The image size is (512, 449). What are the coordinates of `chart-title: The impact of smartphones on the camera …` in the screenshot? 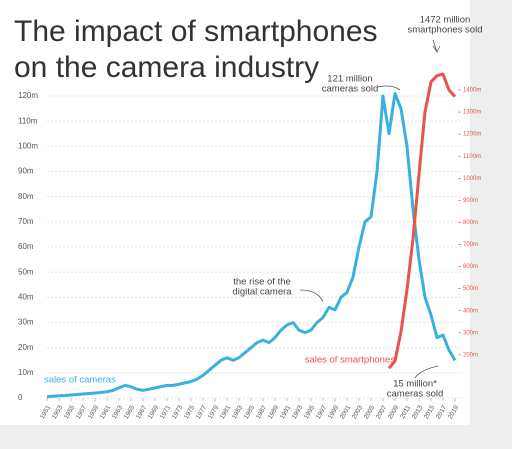 It's located at (196, 49).